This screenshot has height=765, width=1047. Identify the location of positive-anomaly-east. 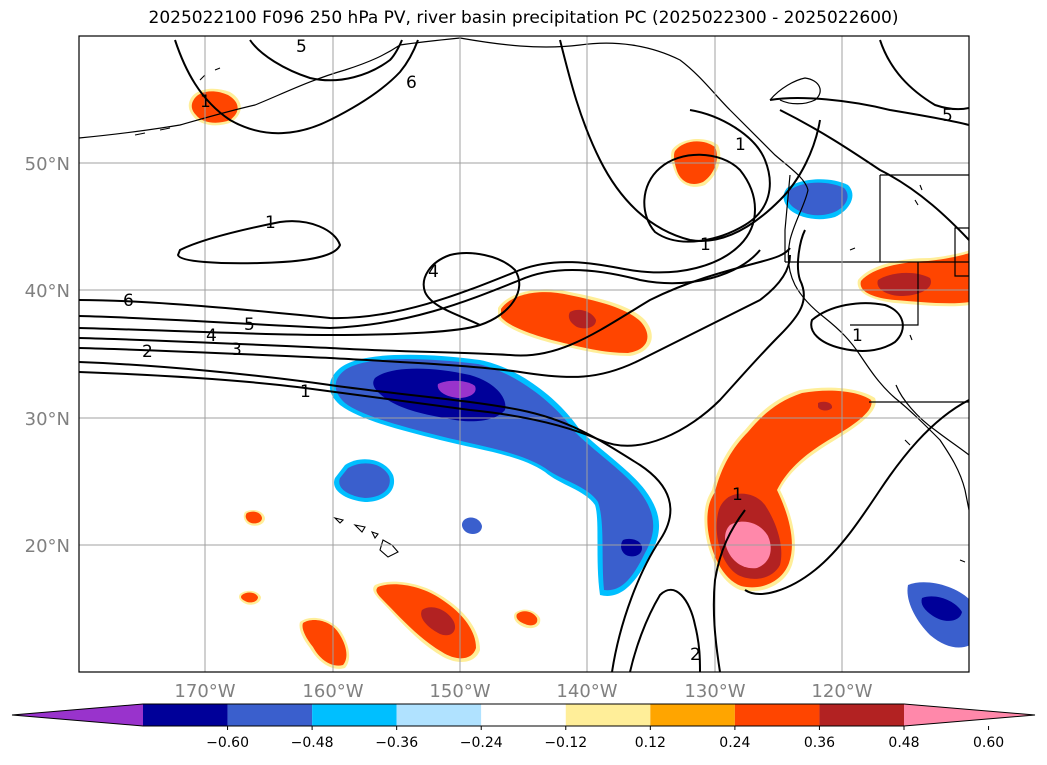
(790, 489).